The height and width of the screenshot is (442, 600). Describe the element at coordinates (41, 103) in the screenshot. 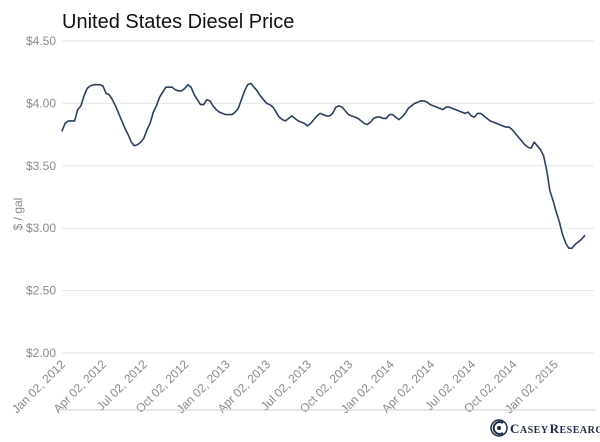

I see `y-tick-label: $4.00` at that location.